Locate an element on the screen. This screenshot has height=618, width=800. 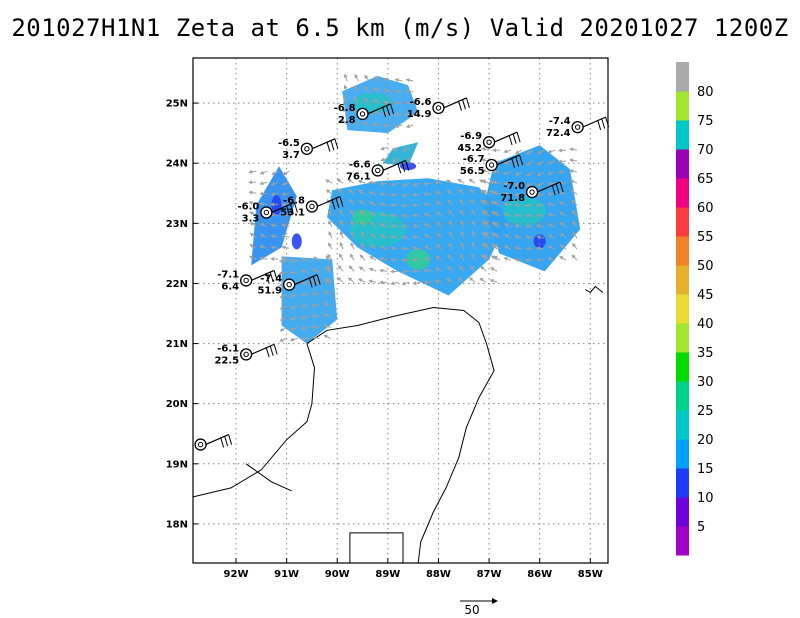
colorbar: 5 10 15 20 25 30 35 40 45 50 55 60 65 70 75 80 is located at coordinates (695, 309).